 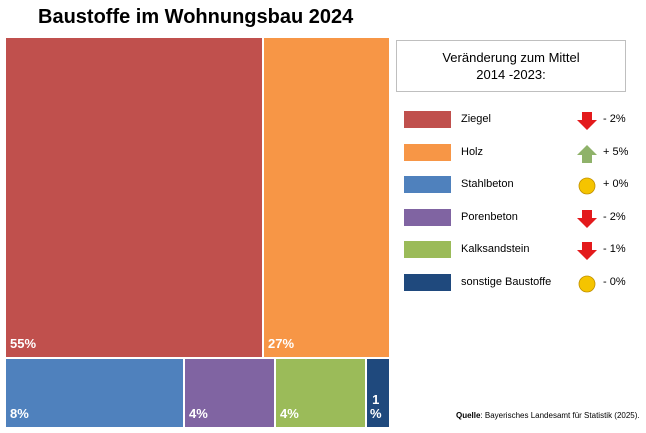 What do you see at coordinates (468, 415) in the screenshot?
I see `source-label: Quelle` at bounding box center [468, 415].